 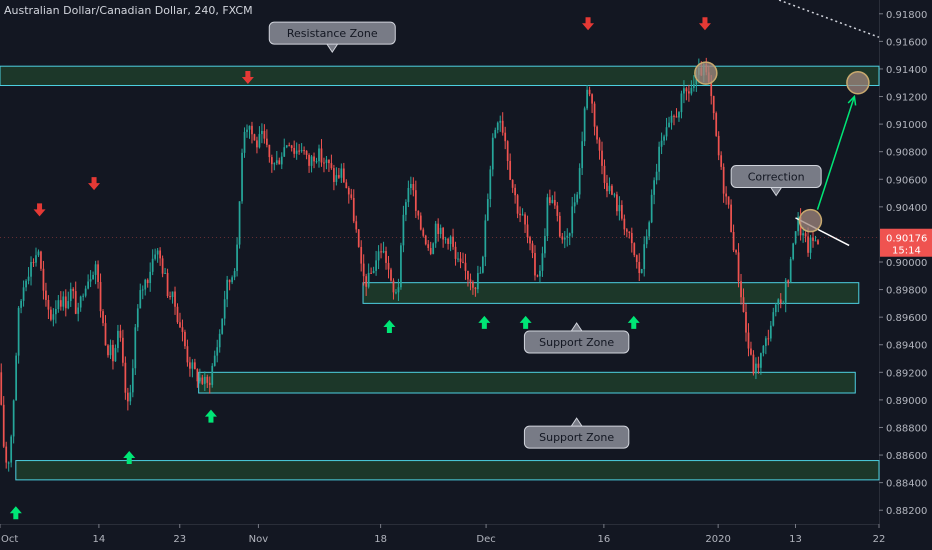 What do you see at coordinates (604, 539) in the screenshot?
I see `time-tick-label: 16` at bounding box center [604, 539].